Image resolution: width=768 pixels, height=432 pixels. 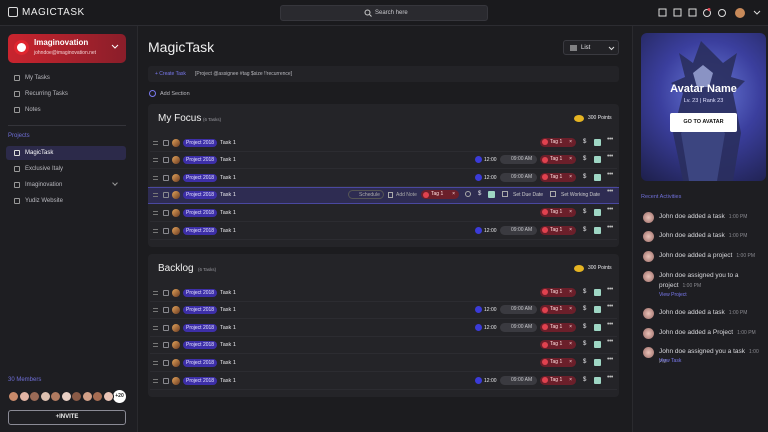 I want to click on activity-link: View Project, so click(x=673, y=295).